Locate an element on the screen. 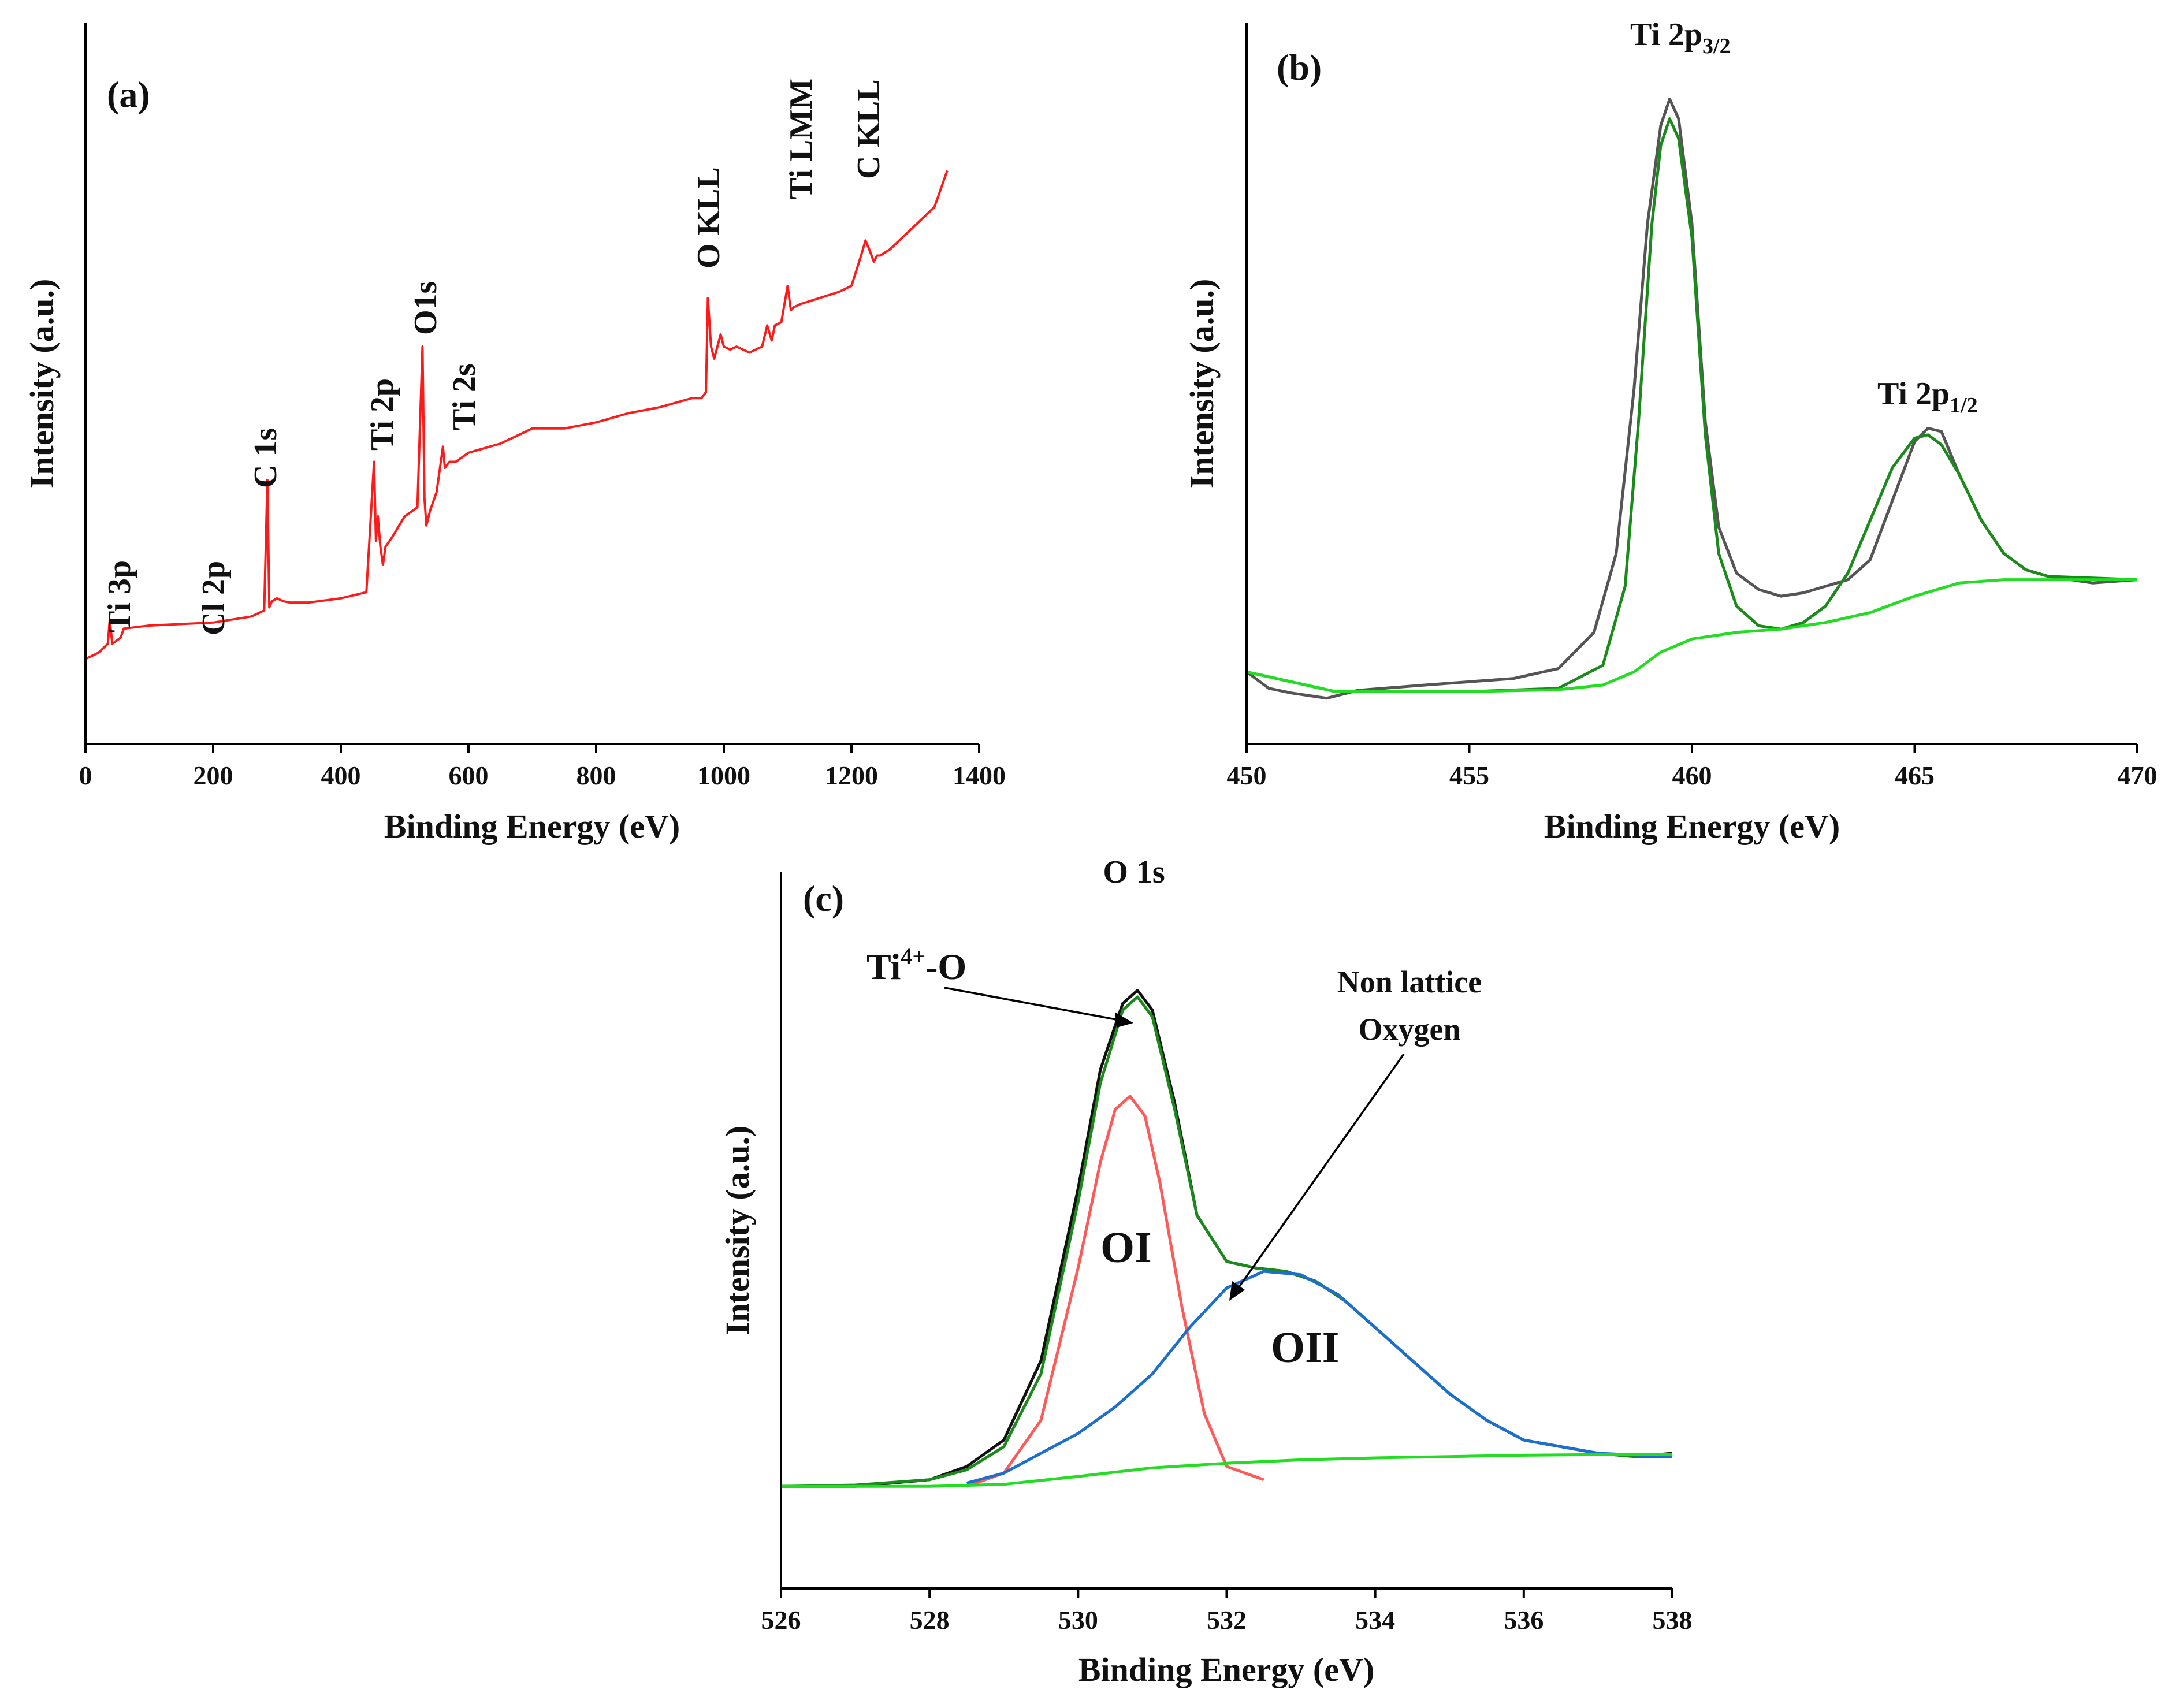 Image resolution: width=2172 pixels, height=1708 pixels. panel-a-x-tick-label: 1200 is located at coordinates (851, 775).